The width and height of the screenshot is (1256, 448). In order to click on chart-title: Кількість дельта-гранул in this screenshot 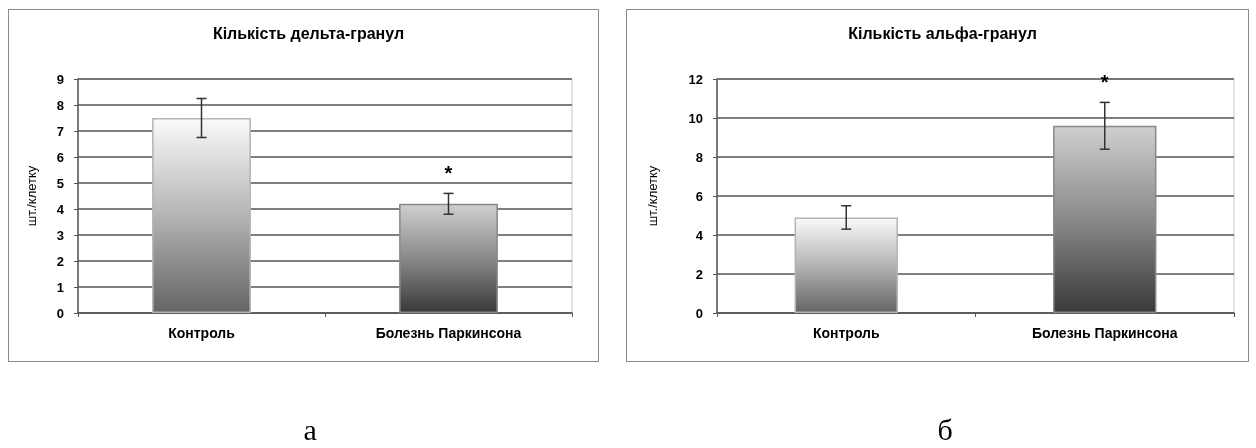, I will do `click(308, 33)`.